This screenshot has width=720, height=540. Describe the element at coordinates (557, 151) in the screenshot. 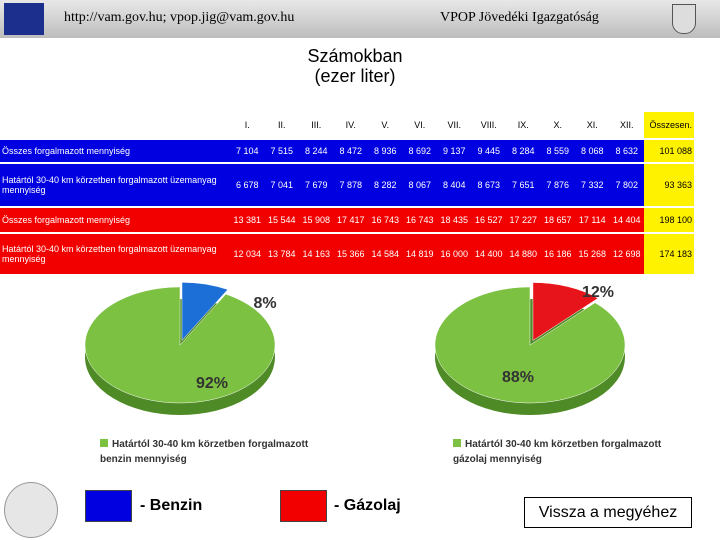

I see `cell: 8 559` at that location.